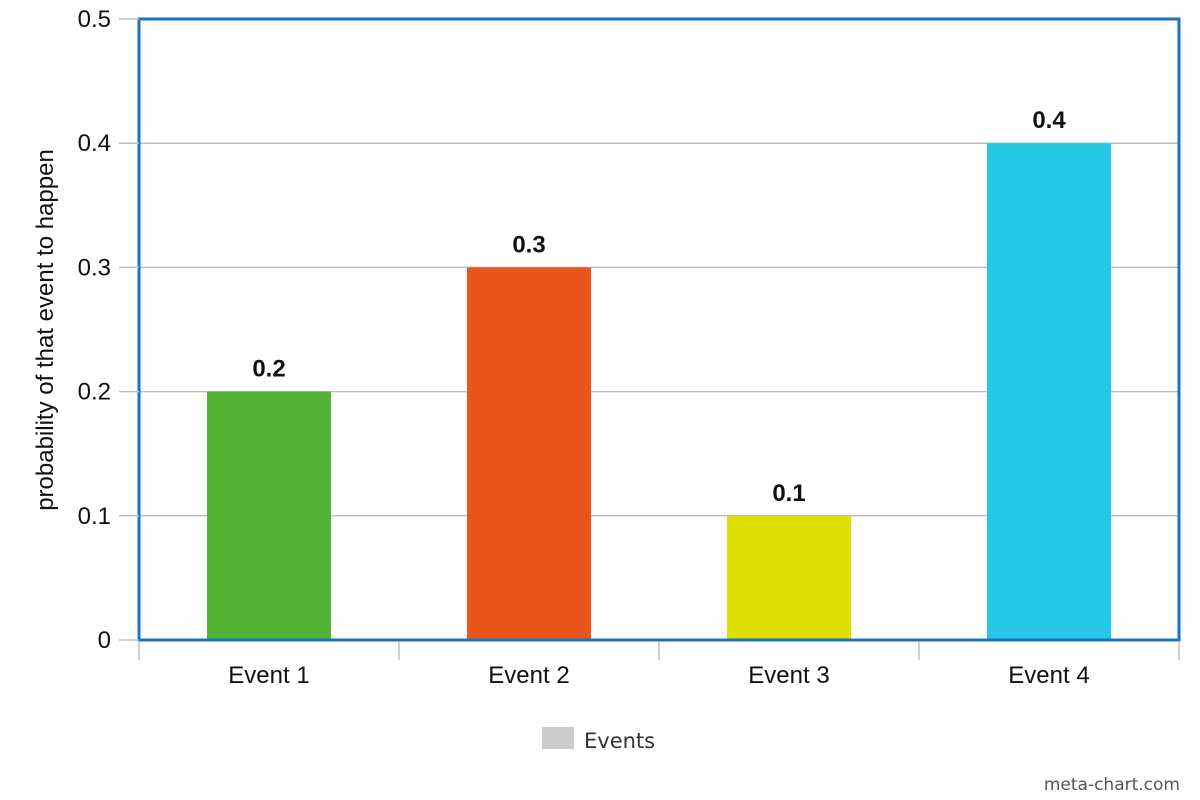 The width and height of the screenshot is (1200, 800). What do you see at coordinates (94, 392) in the screenshot?
I see `y-tick-label: 0.2` at bounding box center [94, 392].